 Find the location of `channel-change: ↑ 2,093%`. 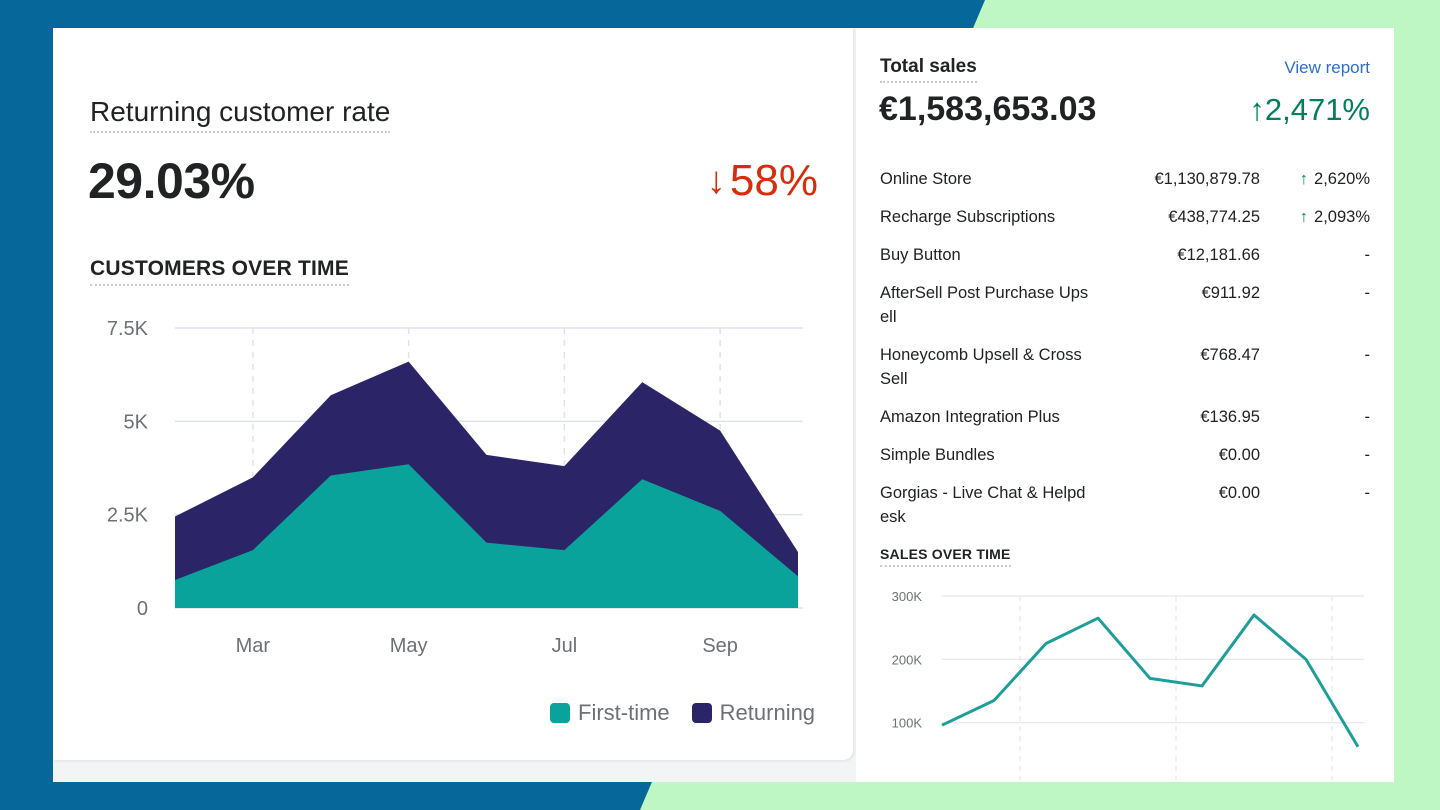

channel-change: ↑ 2,093% is located at coordinates (1315, 217).